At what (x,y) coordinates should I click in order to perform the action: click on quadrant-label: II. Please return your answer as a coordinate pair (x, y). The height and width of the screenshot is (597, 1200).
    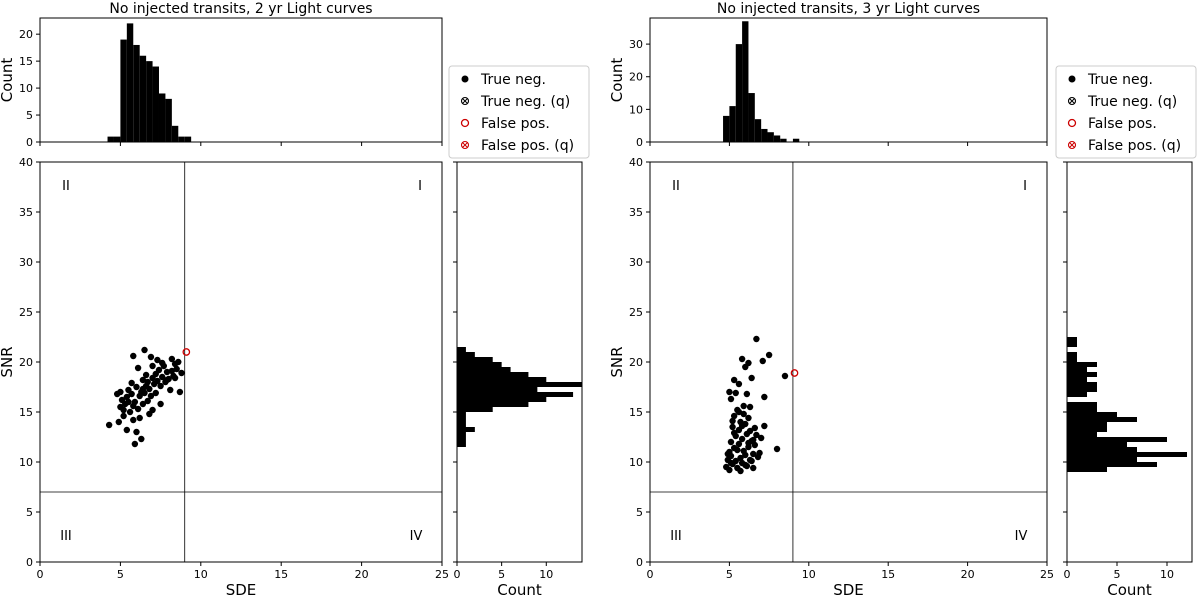
    Looking at the image, I should click on (676, 186).